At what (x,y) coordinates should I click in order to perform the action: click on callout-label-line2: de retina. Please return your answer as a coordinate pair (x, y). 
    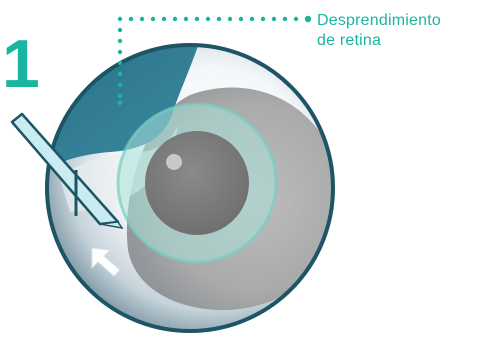
    Looking at the image, I should click on (349, 40).